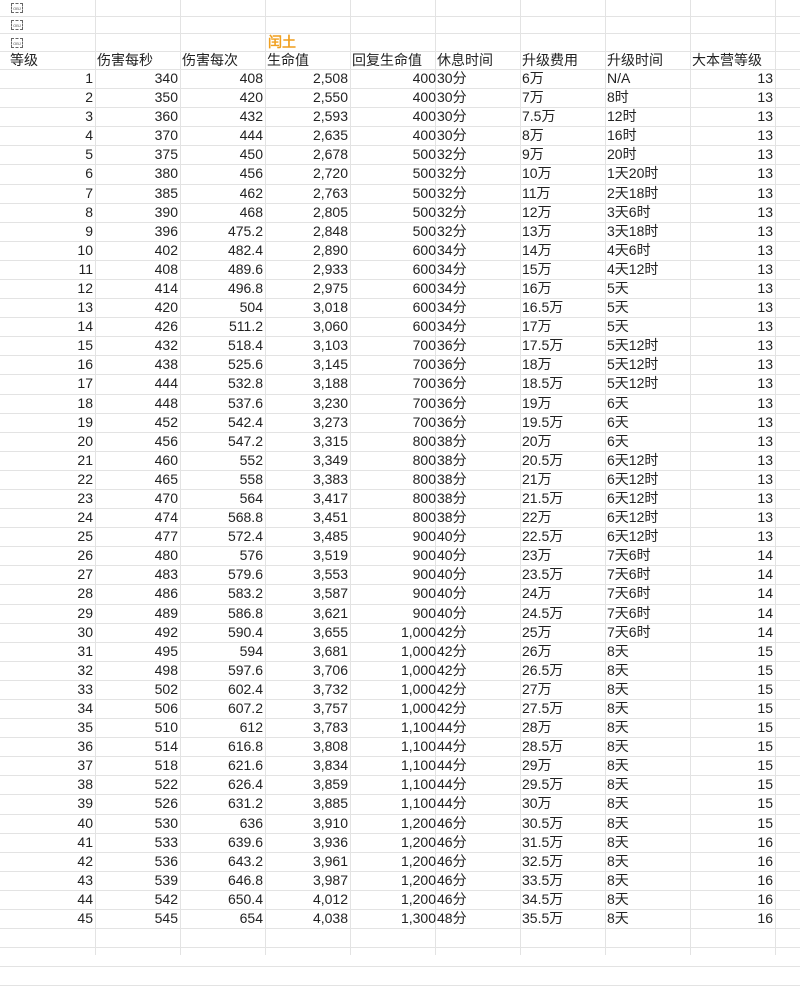  Describe the element at coordinates (166, 880) in the screenshot. I see `cell-dps: 539` at that location.